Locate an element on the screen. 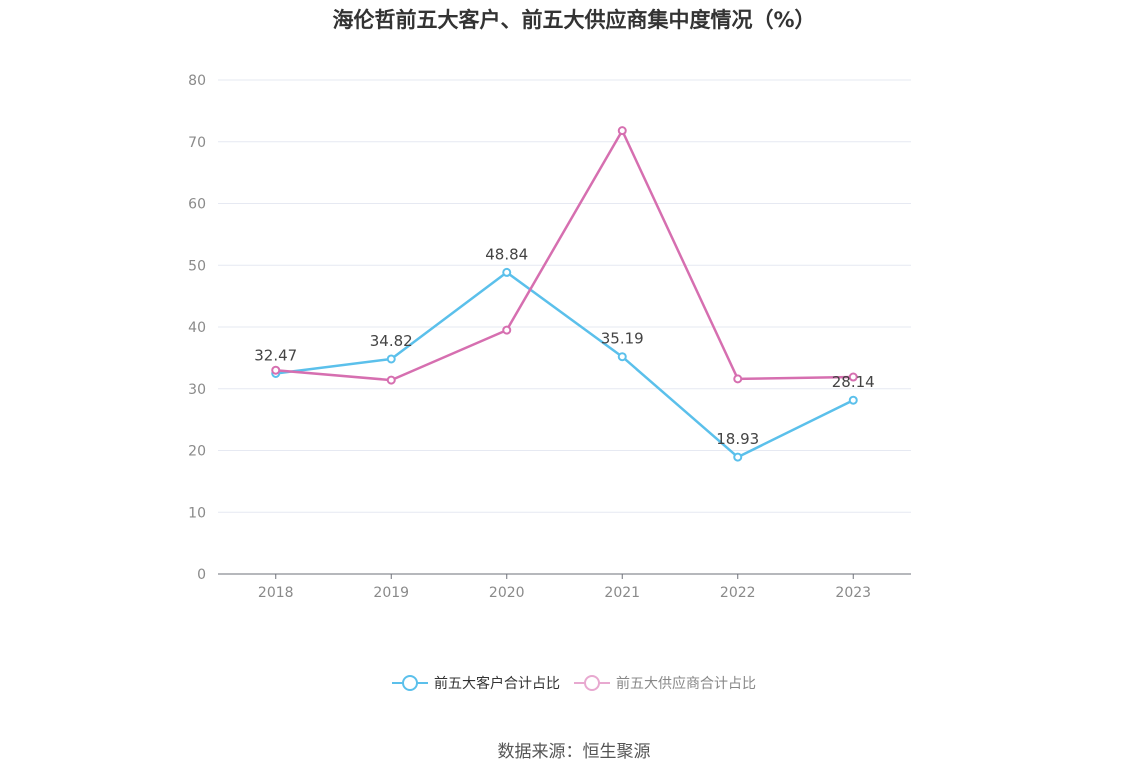  data-label: 35.19 is located at coordinates (622, 339).